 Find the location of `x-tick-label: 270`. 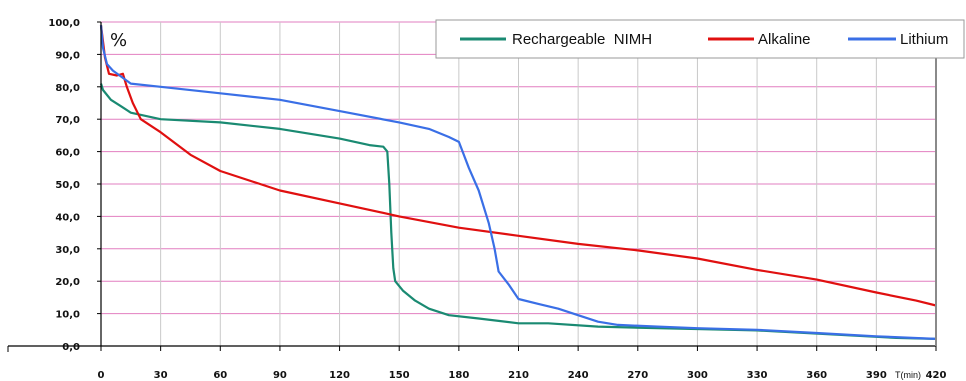

x-tick-label: 270 is located at coordinates (637, 375).